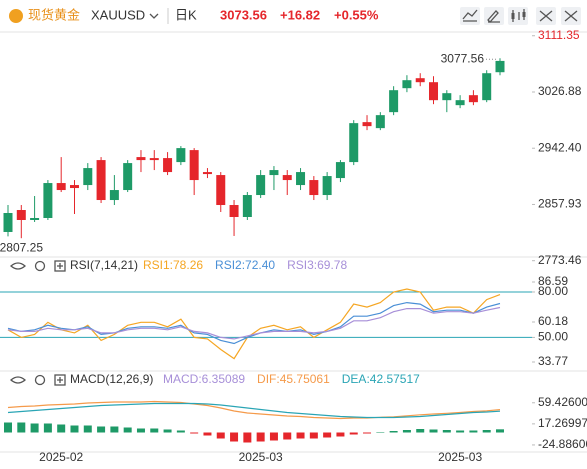  Describe the element at coordinates (186, 14) in the screenshot. I see `period: 日K` at that location.